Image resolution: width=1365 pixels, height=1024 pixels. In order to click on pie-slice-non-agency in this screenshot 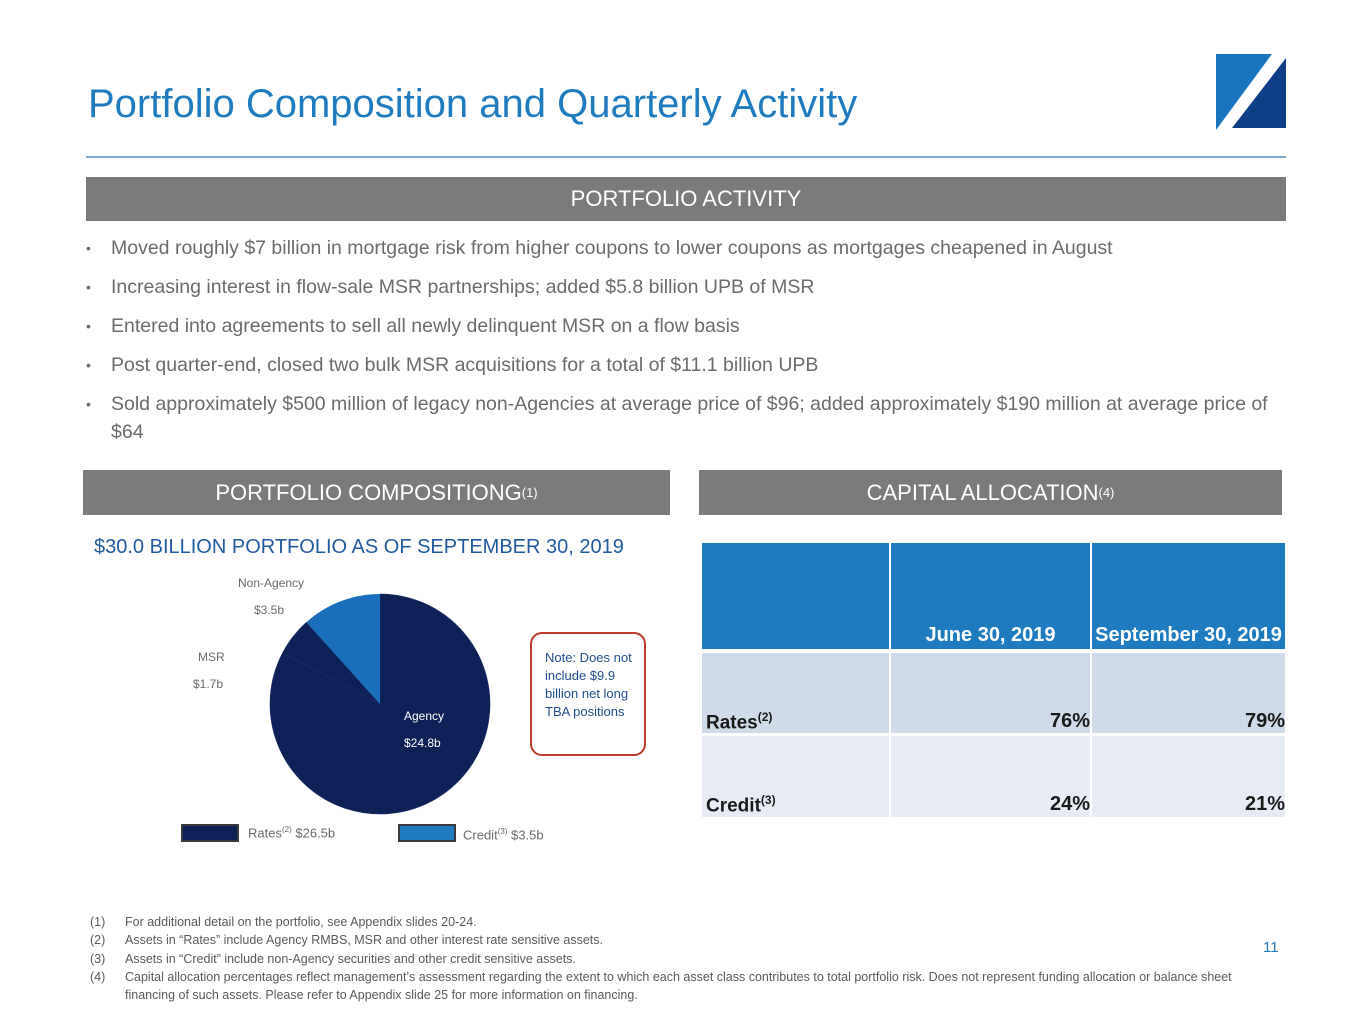, I will do `click(343, 649)`.